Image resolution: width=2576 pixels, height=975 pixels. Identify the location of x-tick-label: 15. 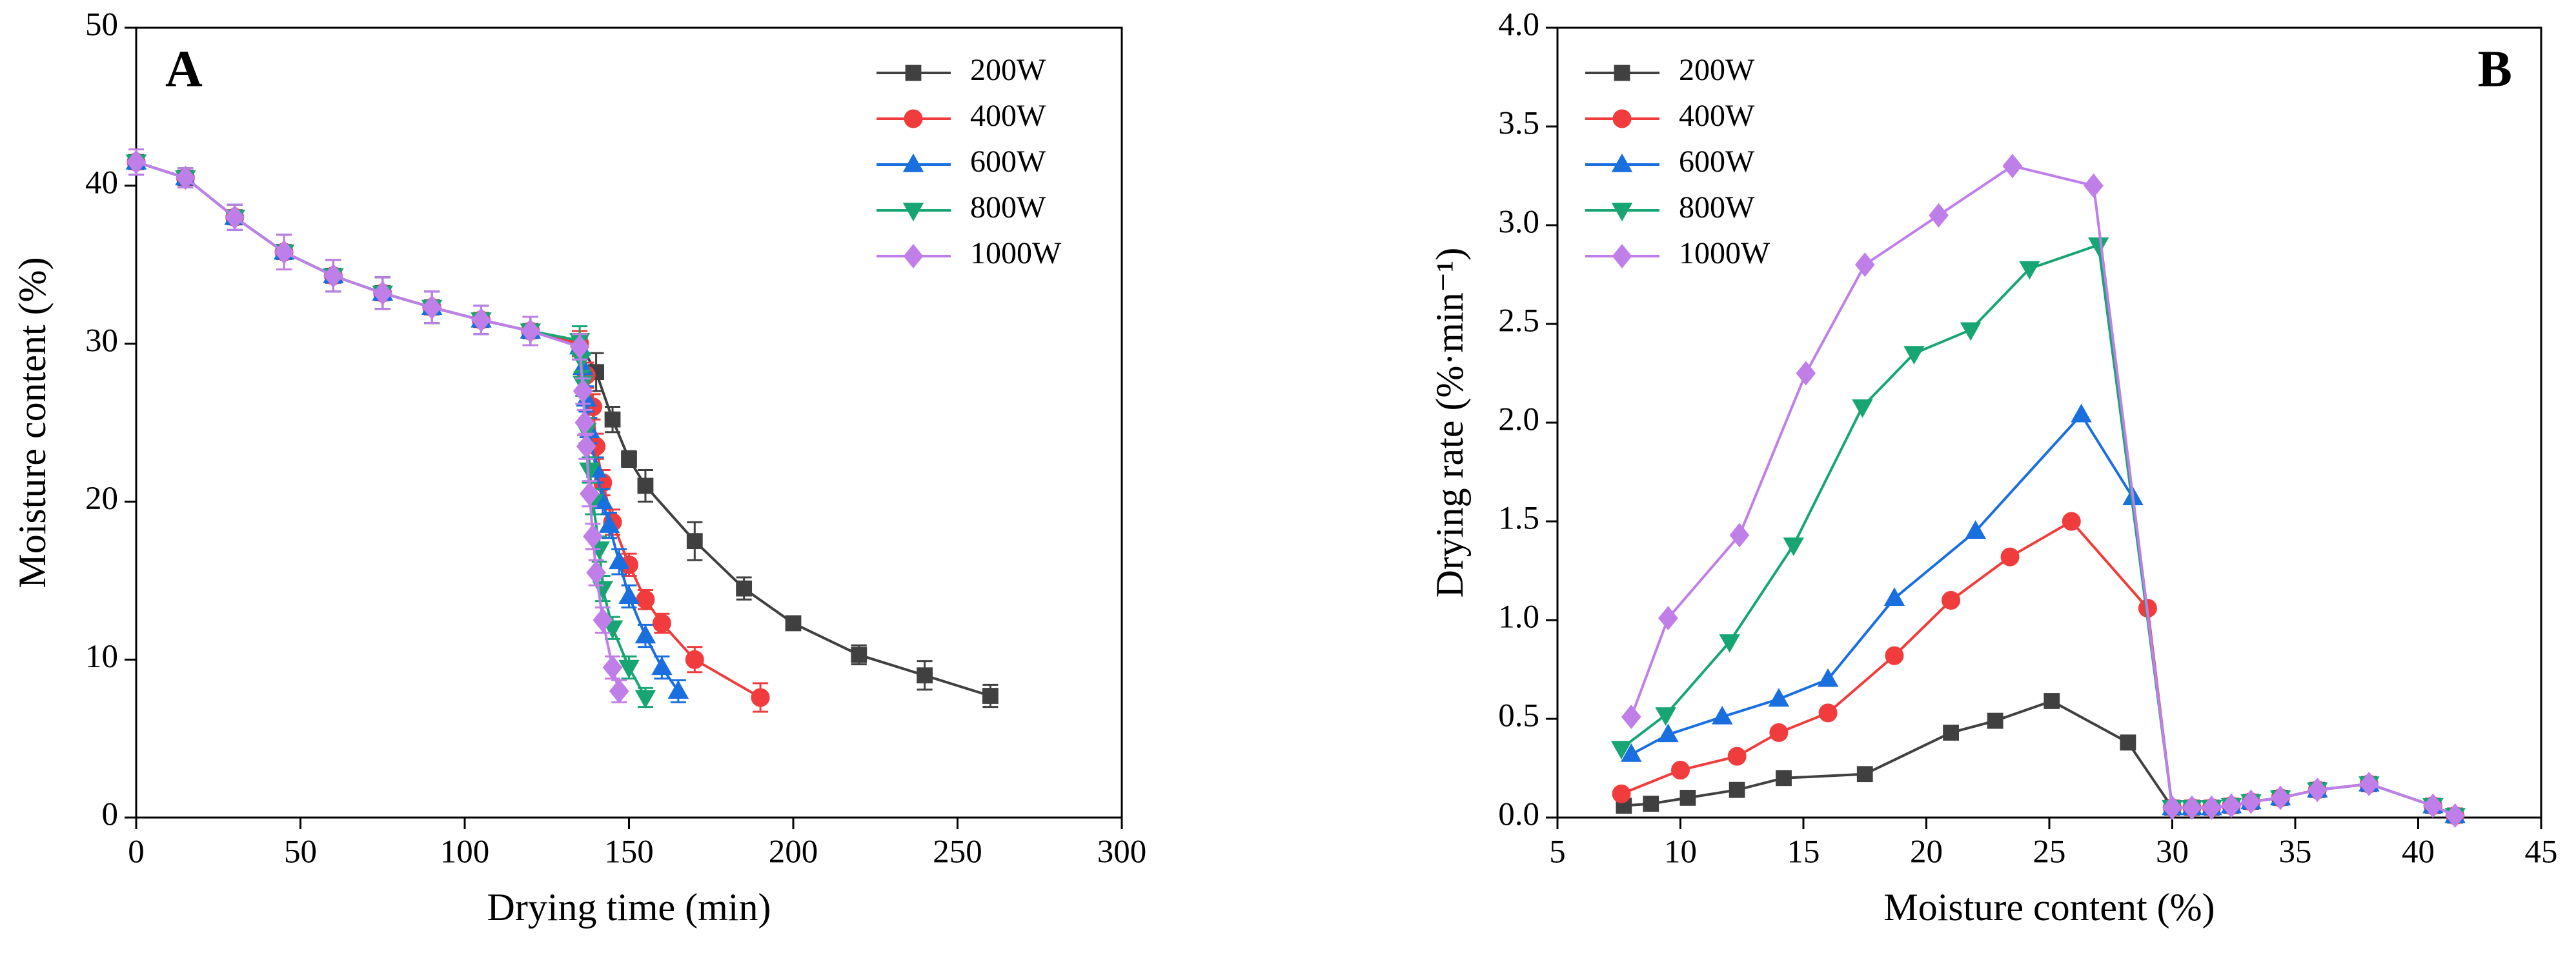
(1803, 852).